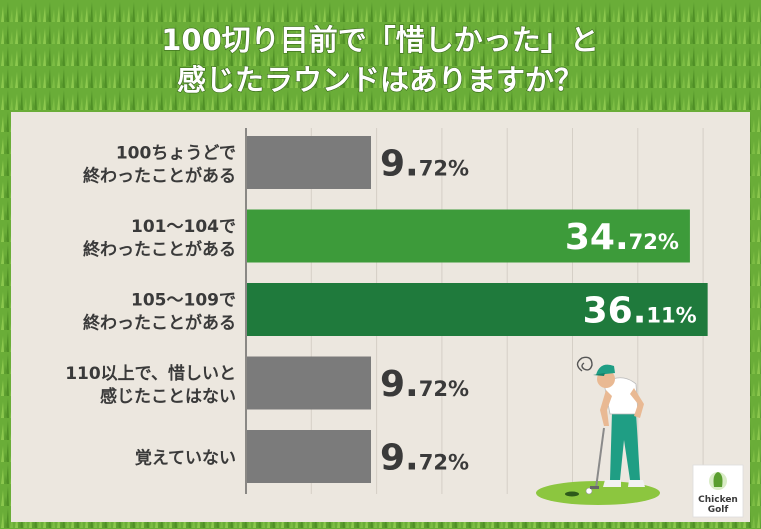  Describe the element at coordinates (605, 369) in the screenshot. I see `golfer-cap` at that location.